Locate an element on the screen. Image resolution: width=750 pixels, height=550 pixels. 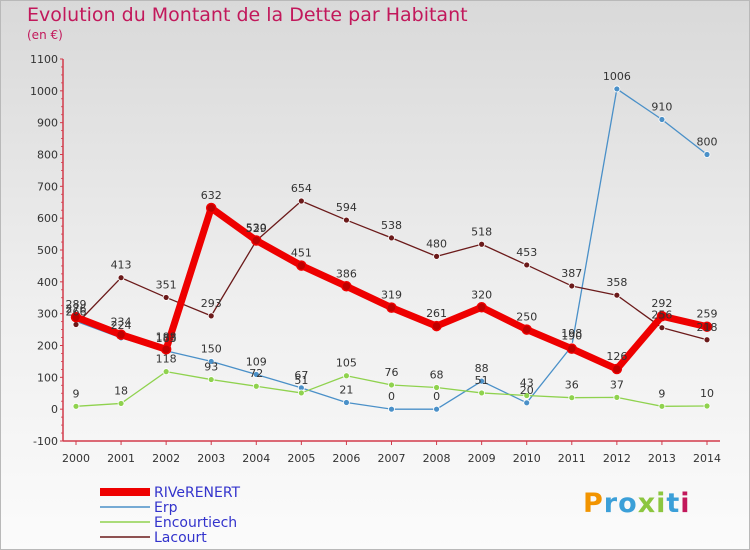
data-label-erp: 150 is located at coordinates (211, 348).